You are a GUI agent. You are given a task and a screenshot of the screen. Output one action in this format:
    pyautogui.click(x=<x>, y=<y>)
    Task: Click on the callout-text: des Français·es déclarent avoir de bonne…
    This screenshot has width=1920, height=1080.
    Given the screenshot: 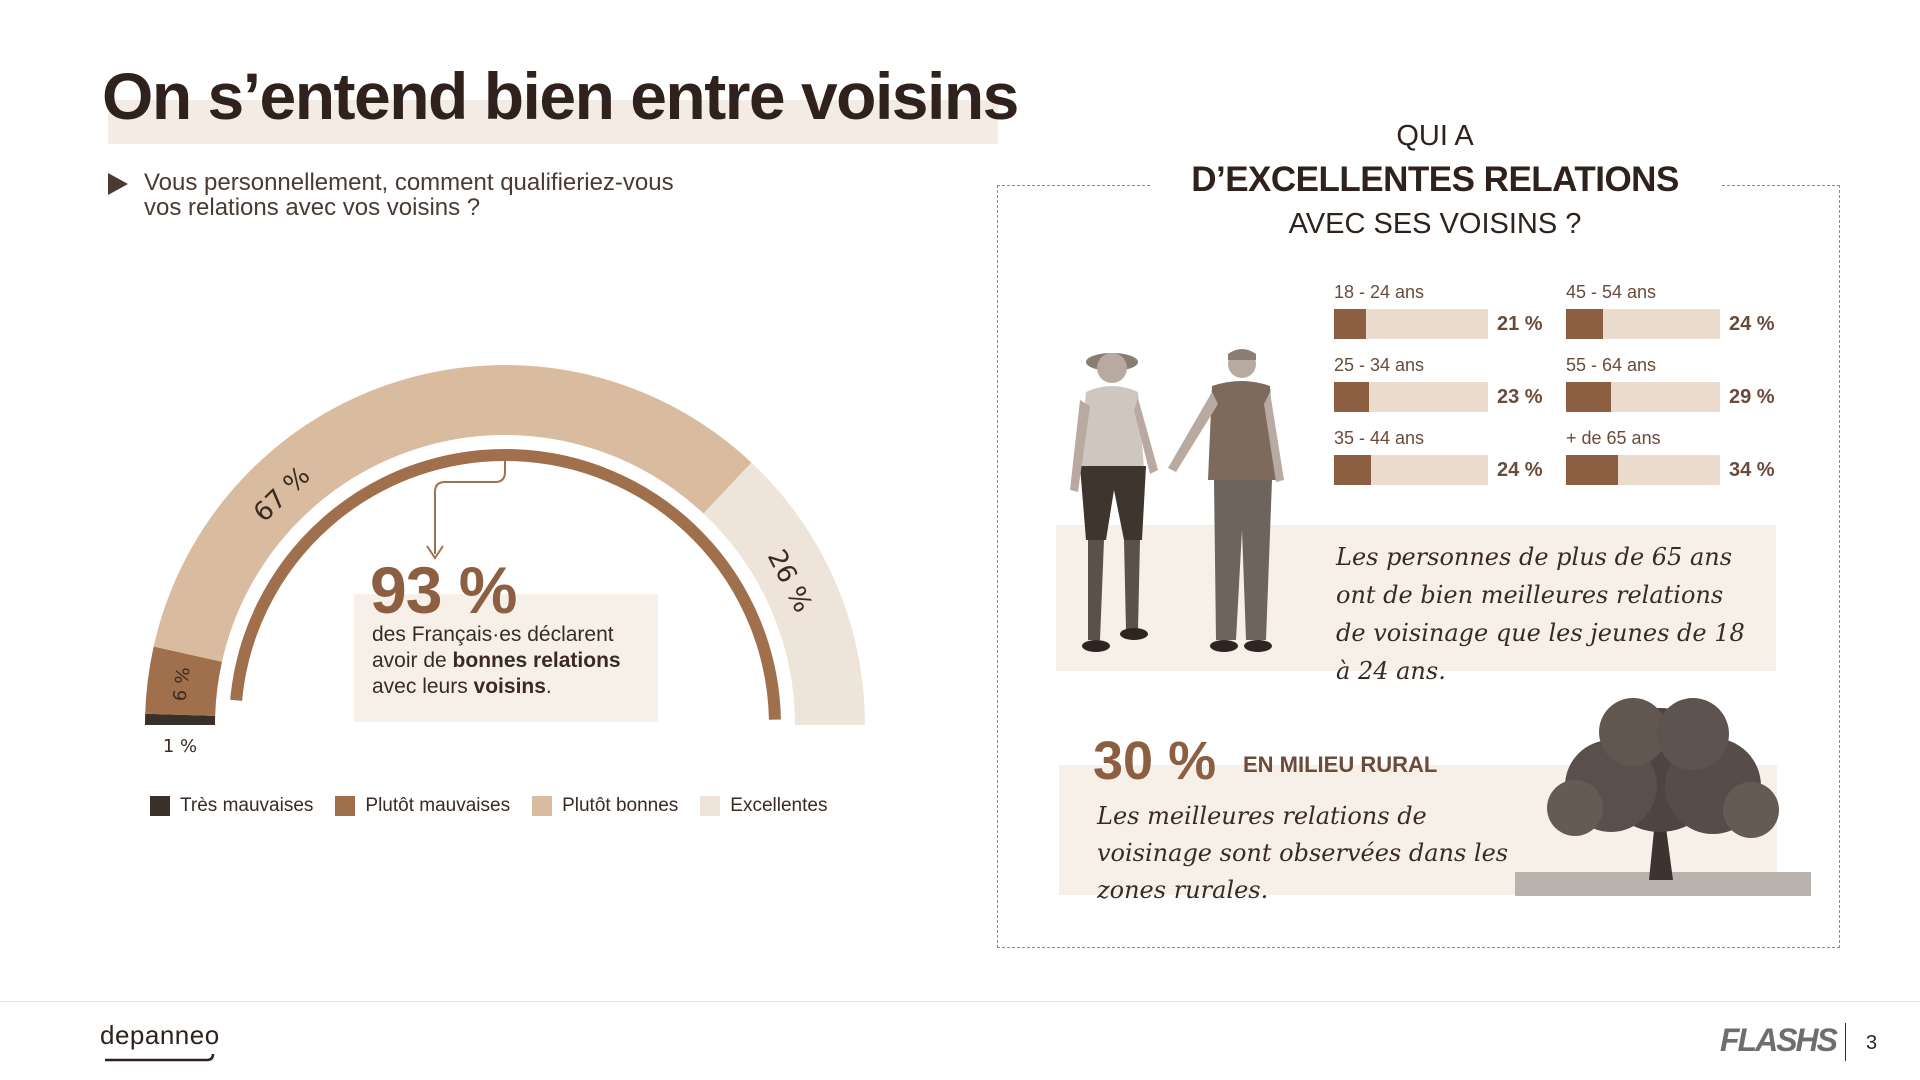 What is the action you would take?
    pyautogui.click(x=517, y=661)
    